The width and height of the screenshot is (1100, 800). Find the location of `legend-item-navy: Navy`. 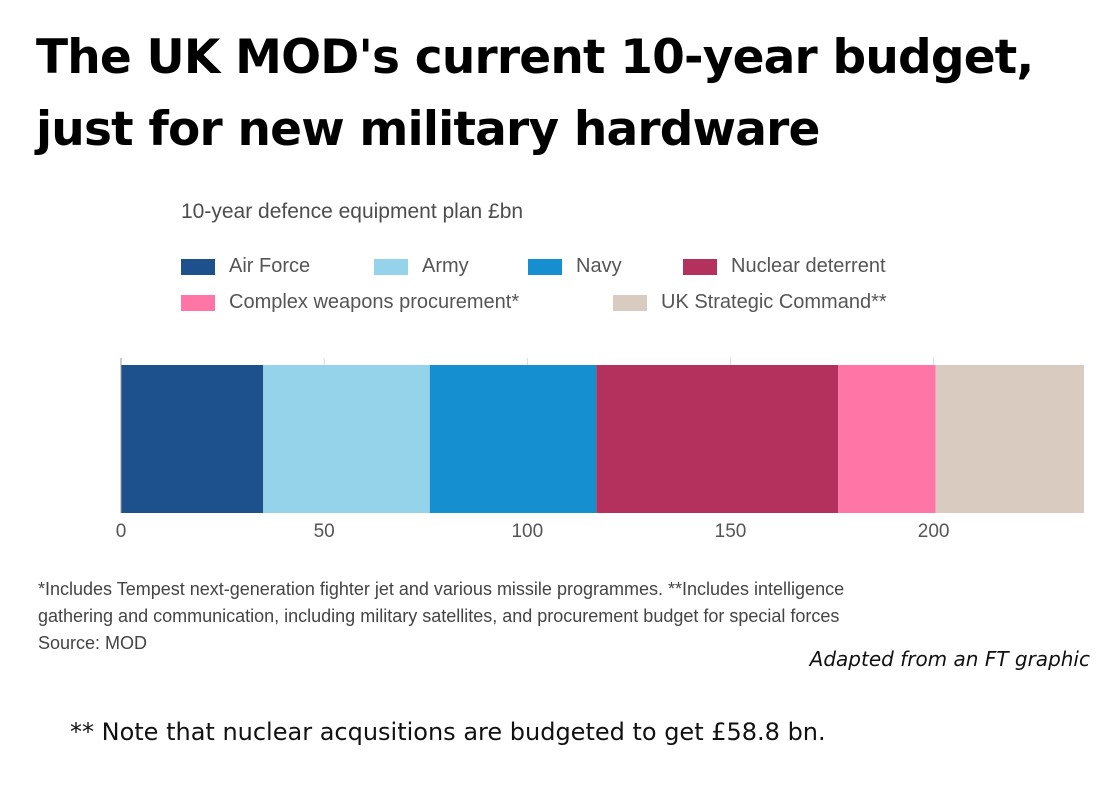

legend-item-navy: Navy is located at coordinates (575, 266).